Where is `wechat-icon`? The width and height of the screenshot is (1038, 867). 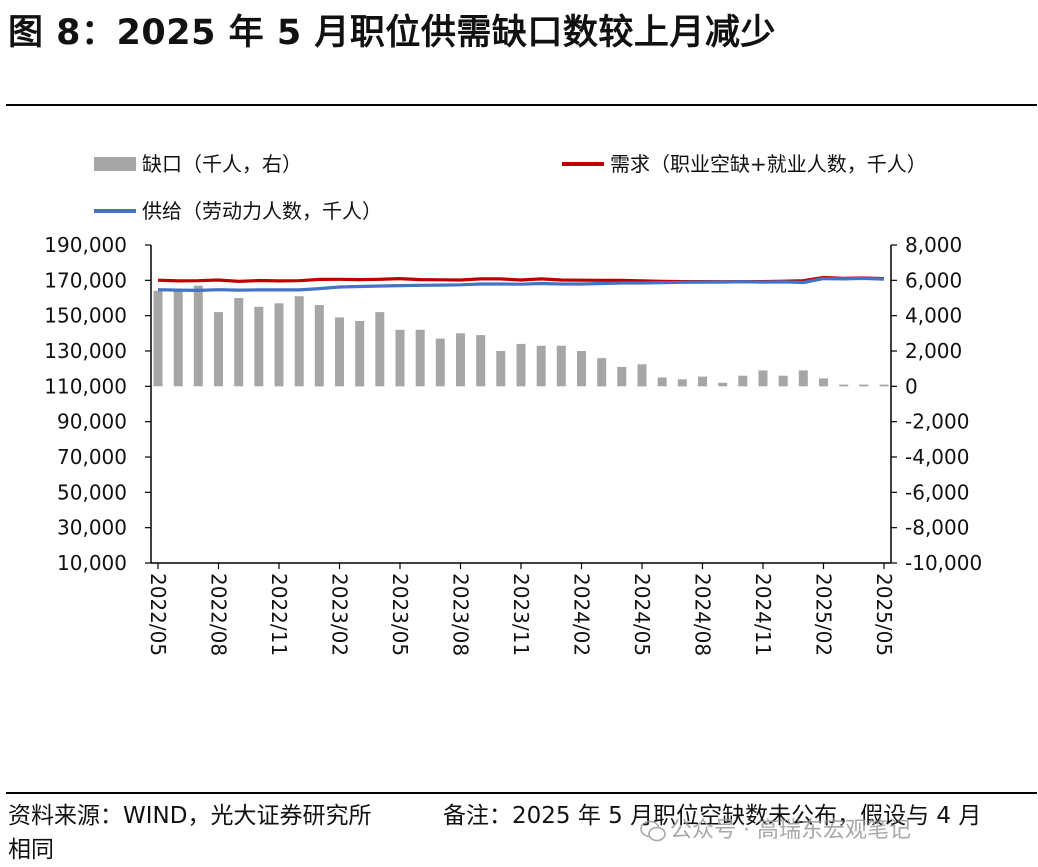 wechat-icon is located at coordinates (653, 831).